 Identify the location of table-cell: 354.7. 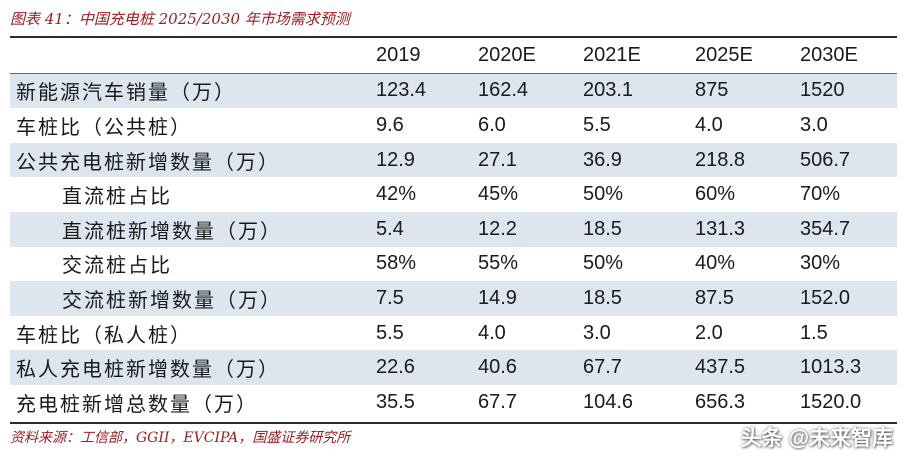
(845, 229).